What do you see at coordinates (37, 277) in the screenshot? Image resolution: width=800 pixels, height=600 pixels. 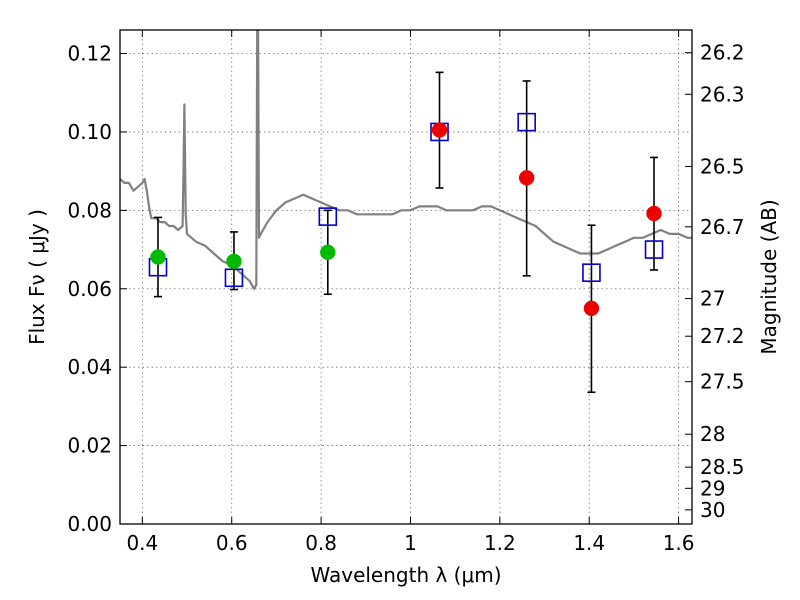 I see `y-axis-label: Flux Fν ( μJy )` at bounding box center [37, 277].